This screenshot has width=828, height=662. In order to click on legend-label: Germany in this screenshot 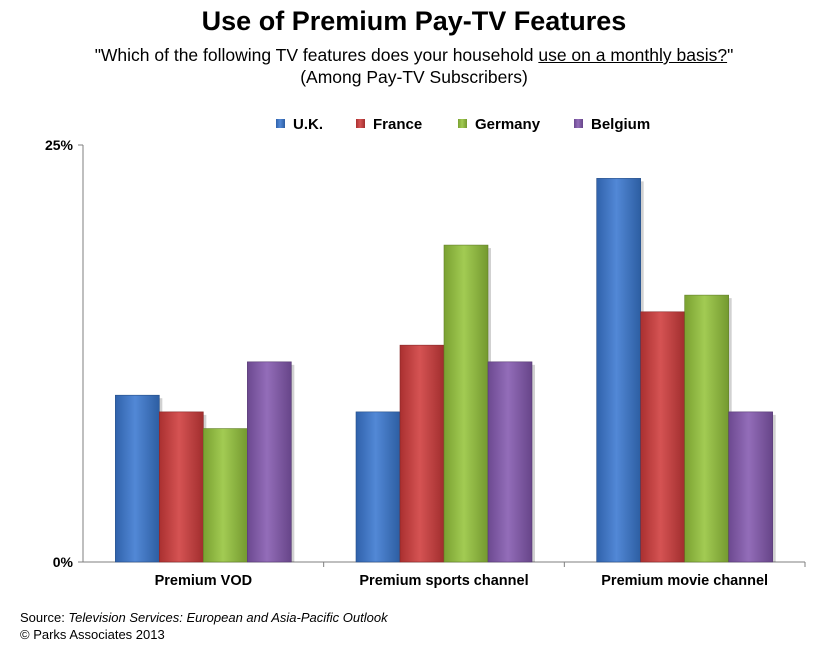, I will do `click(508, 124)`.